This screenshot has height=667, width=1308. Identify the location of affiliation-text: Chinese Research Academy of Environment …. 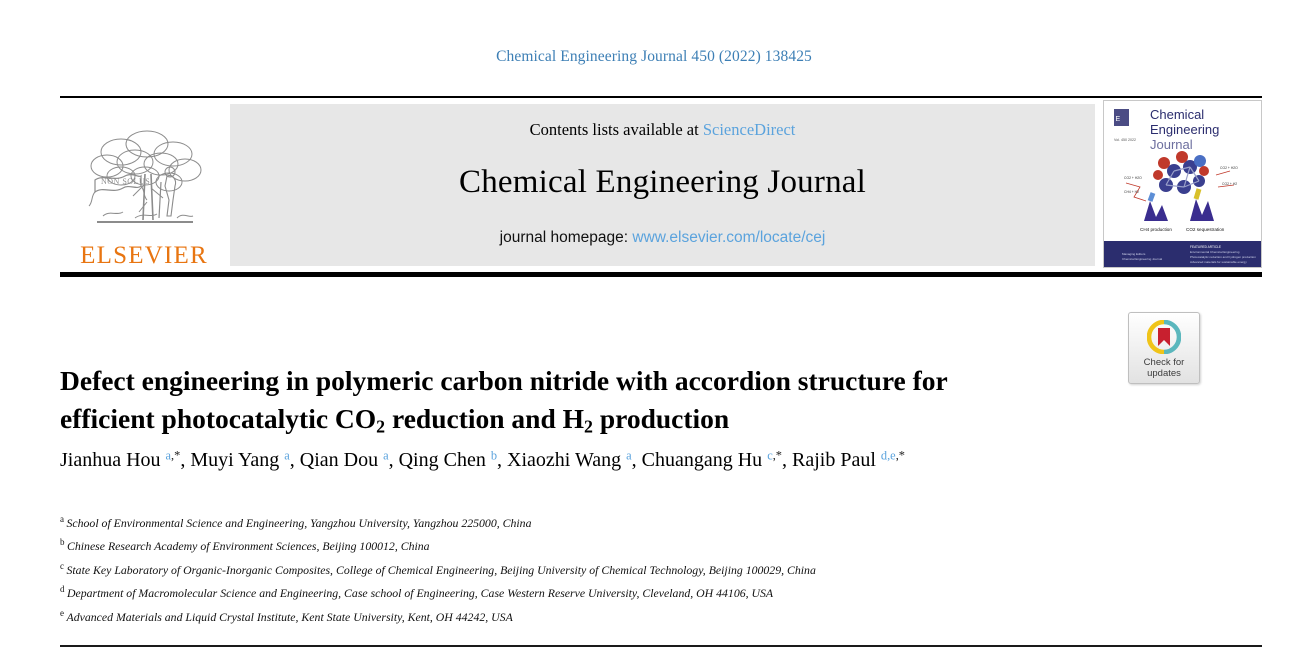
(248, 546).